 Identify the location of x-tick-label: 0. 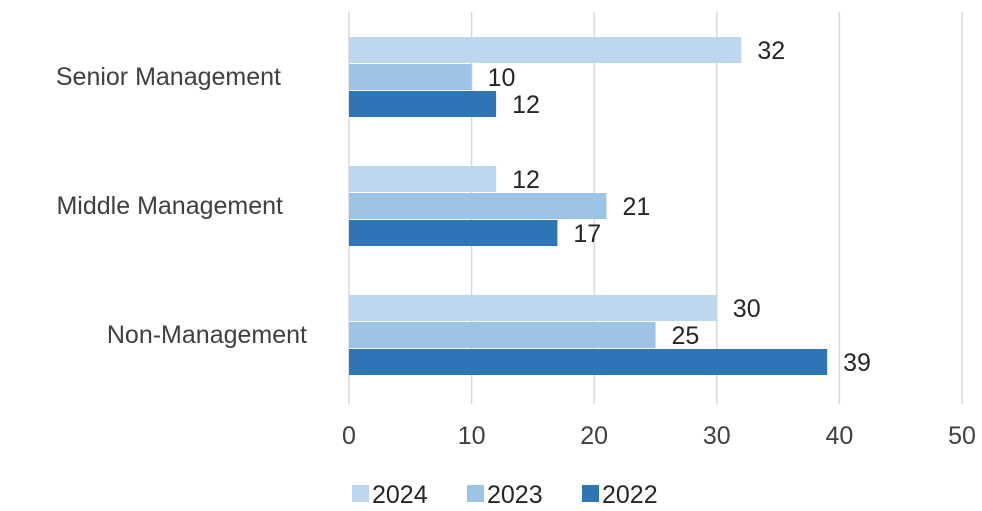
(349, 436).